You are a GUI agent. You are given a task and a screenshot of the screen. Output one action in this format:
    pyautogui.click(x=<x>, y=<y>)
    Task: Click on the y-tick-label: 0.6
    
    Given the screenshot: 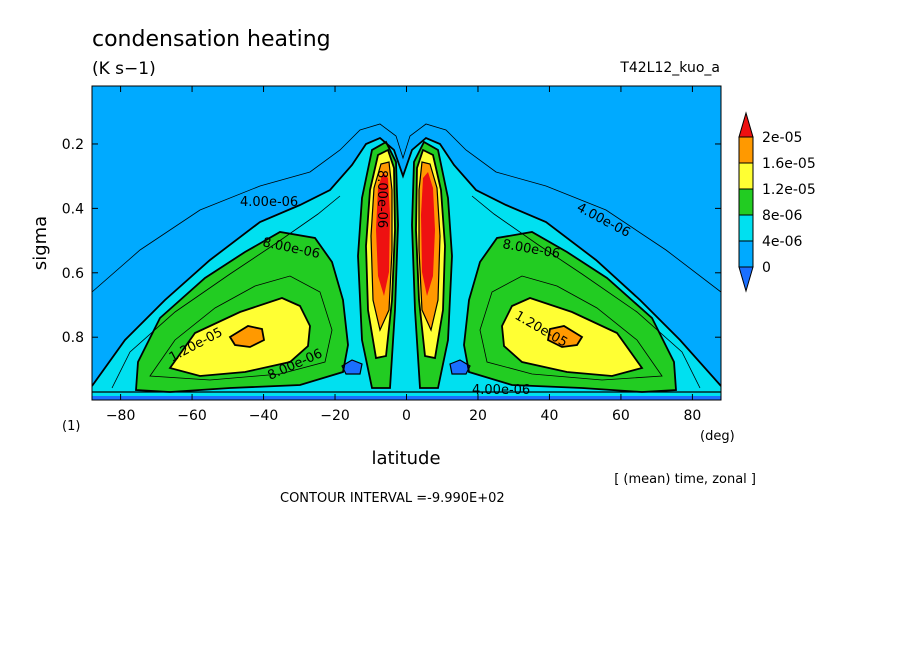 What is the action you would take?
    pyautogui.click(x=73, y=274)
    